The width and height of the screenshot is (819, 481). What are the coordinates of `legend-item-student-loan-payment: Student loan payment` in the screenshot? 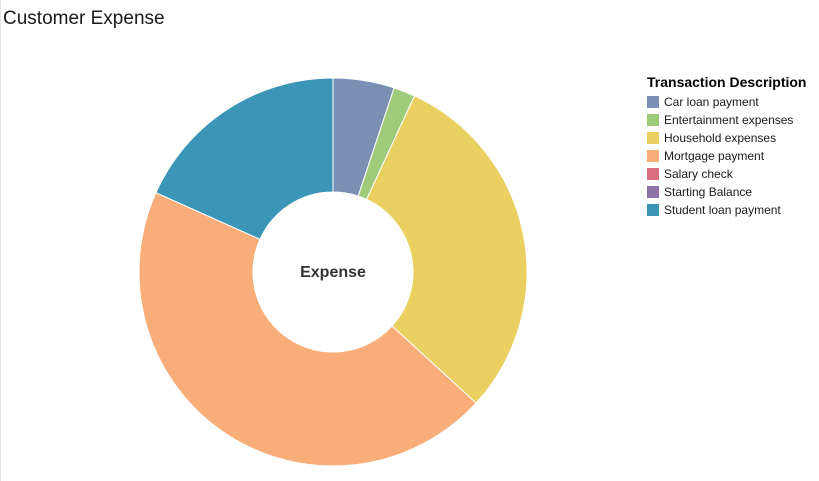 It's located at (733, 210).